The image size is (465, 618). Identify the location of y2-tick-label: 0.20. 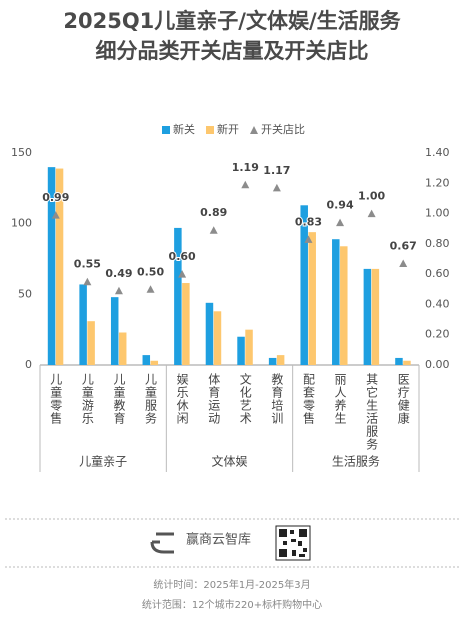
(437, 334).